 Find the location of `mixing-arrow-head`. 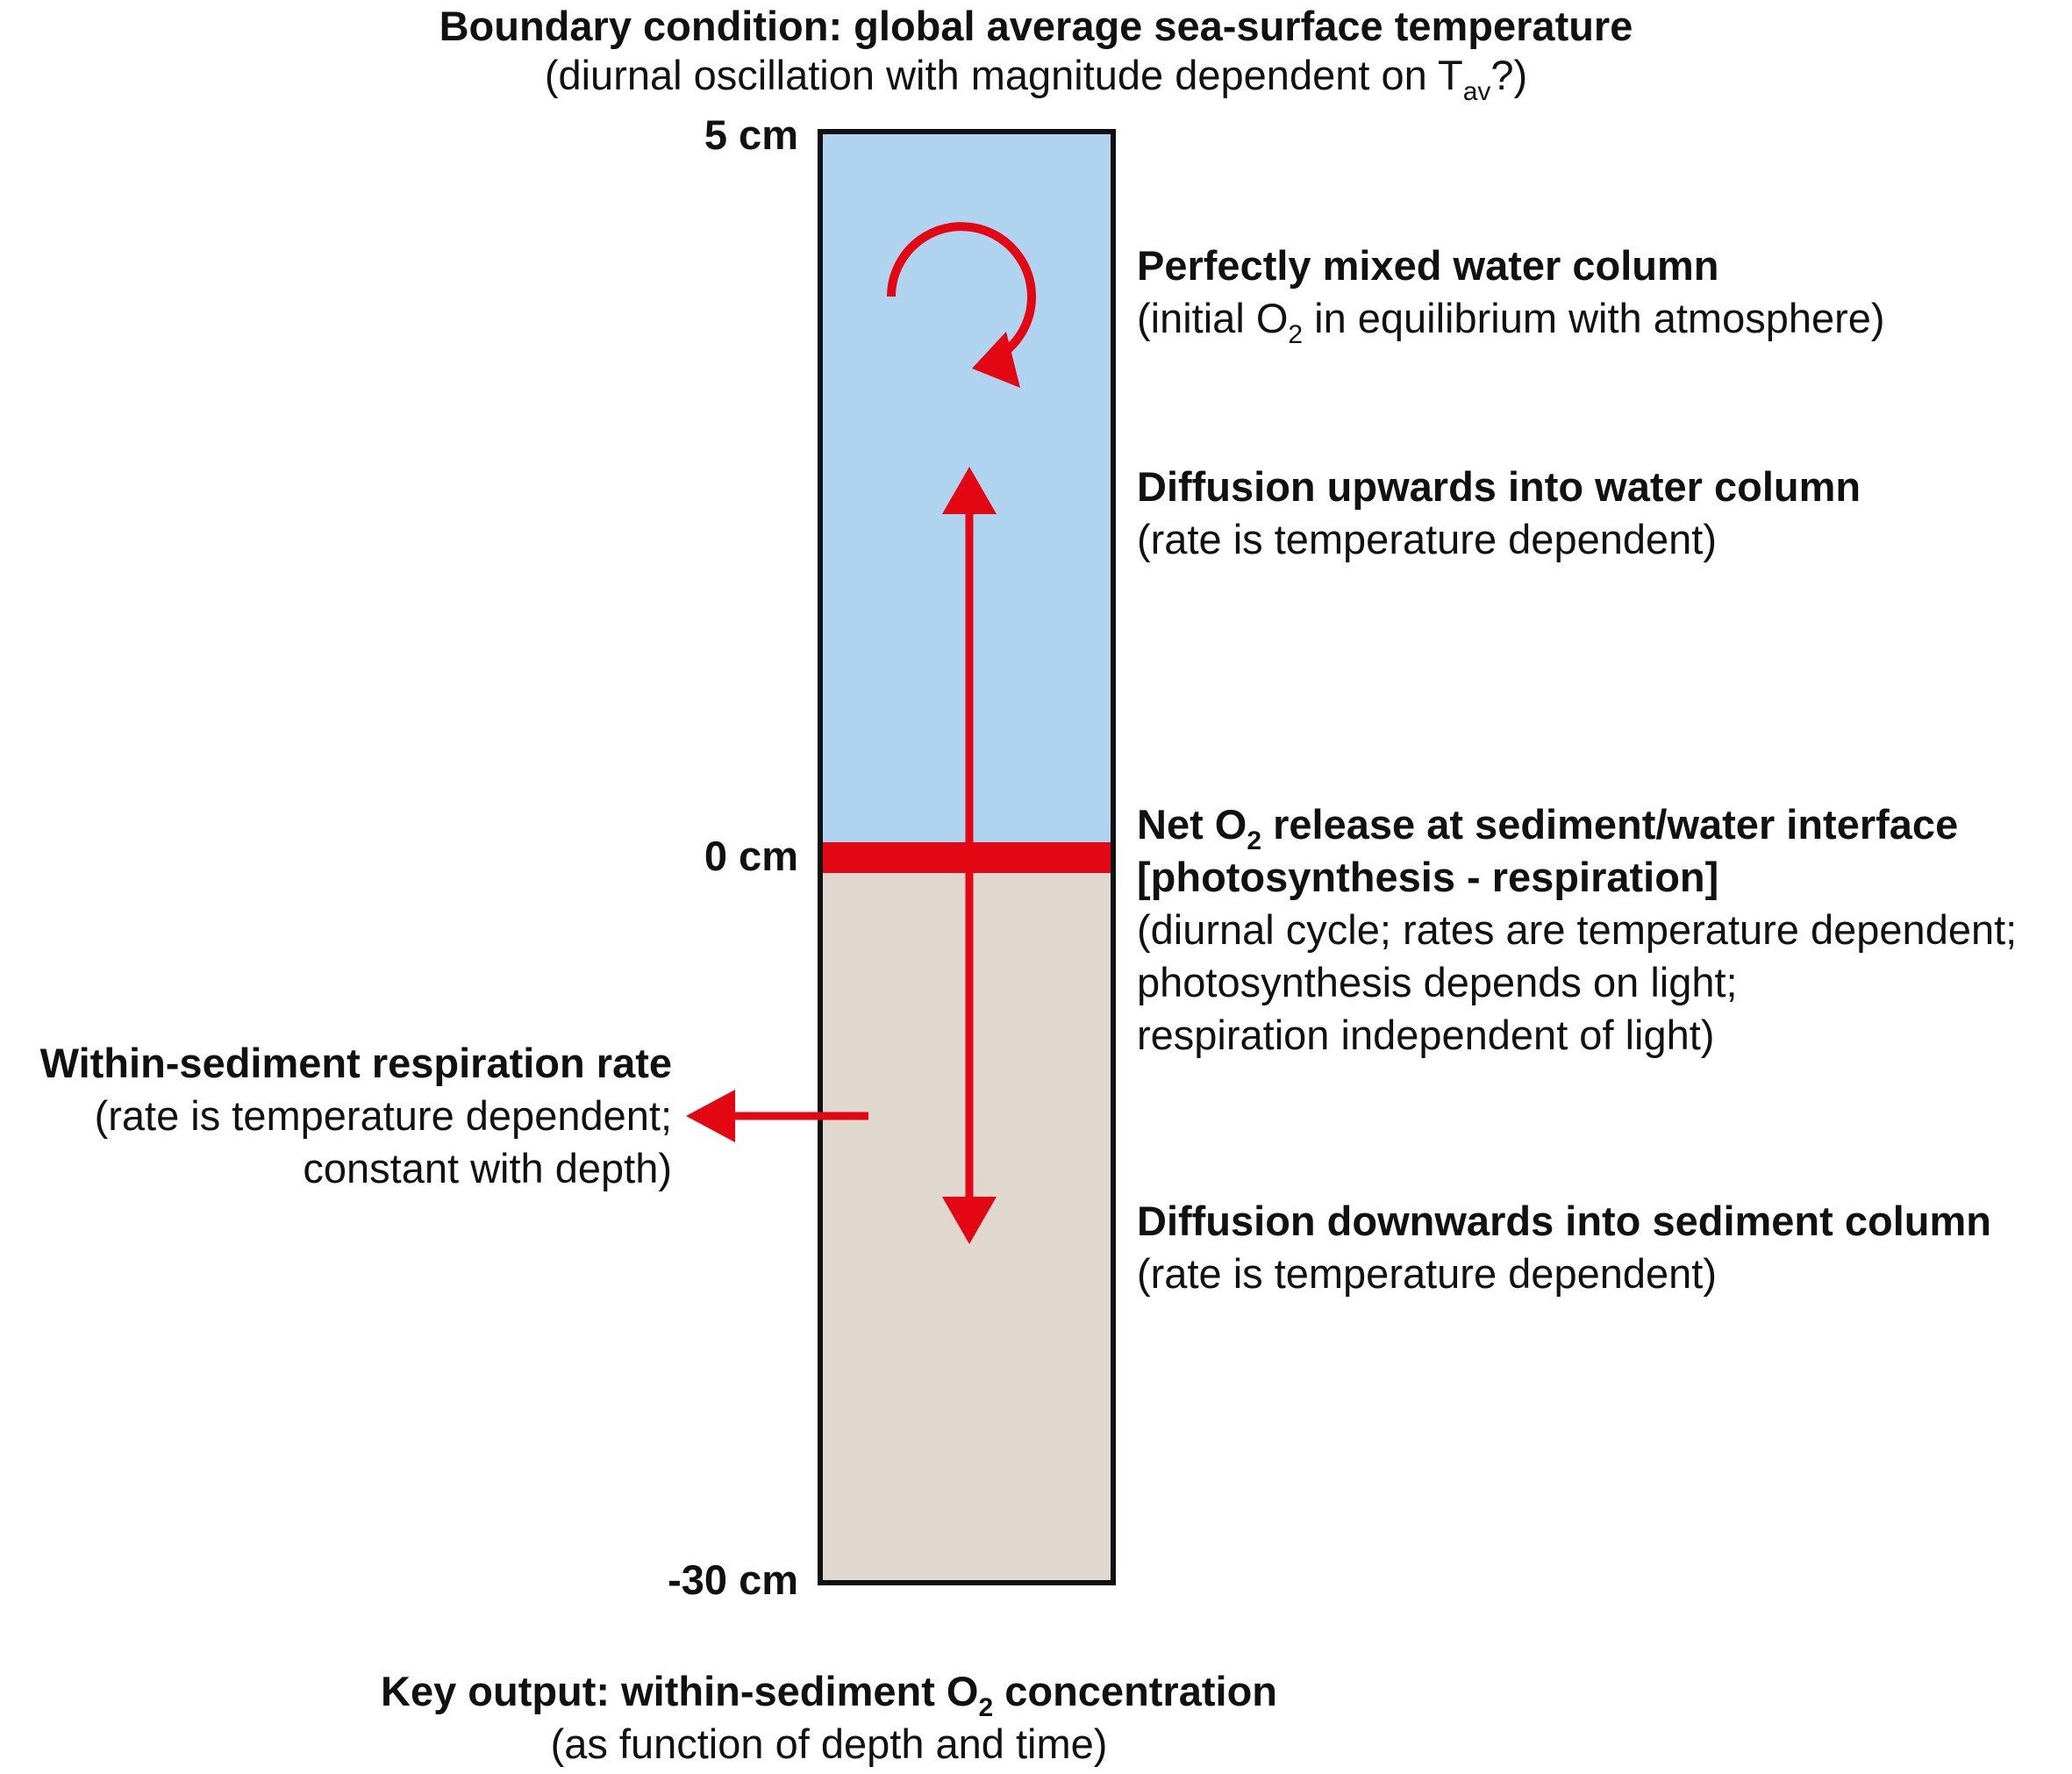

mixing-arrow-head is located at coordinates (996, 360).